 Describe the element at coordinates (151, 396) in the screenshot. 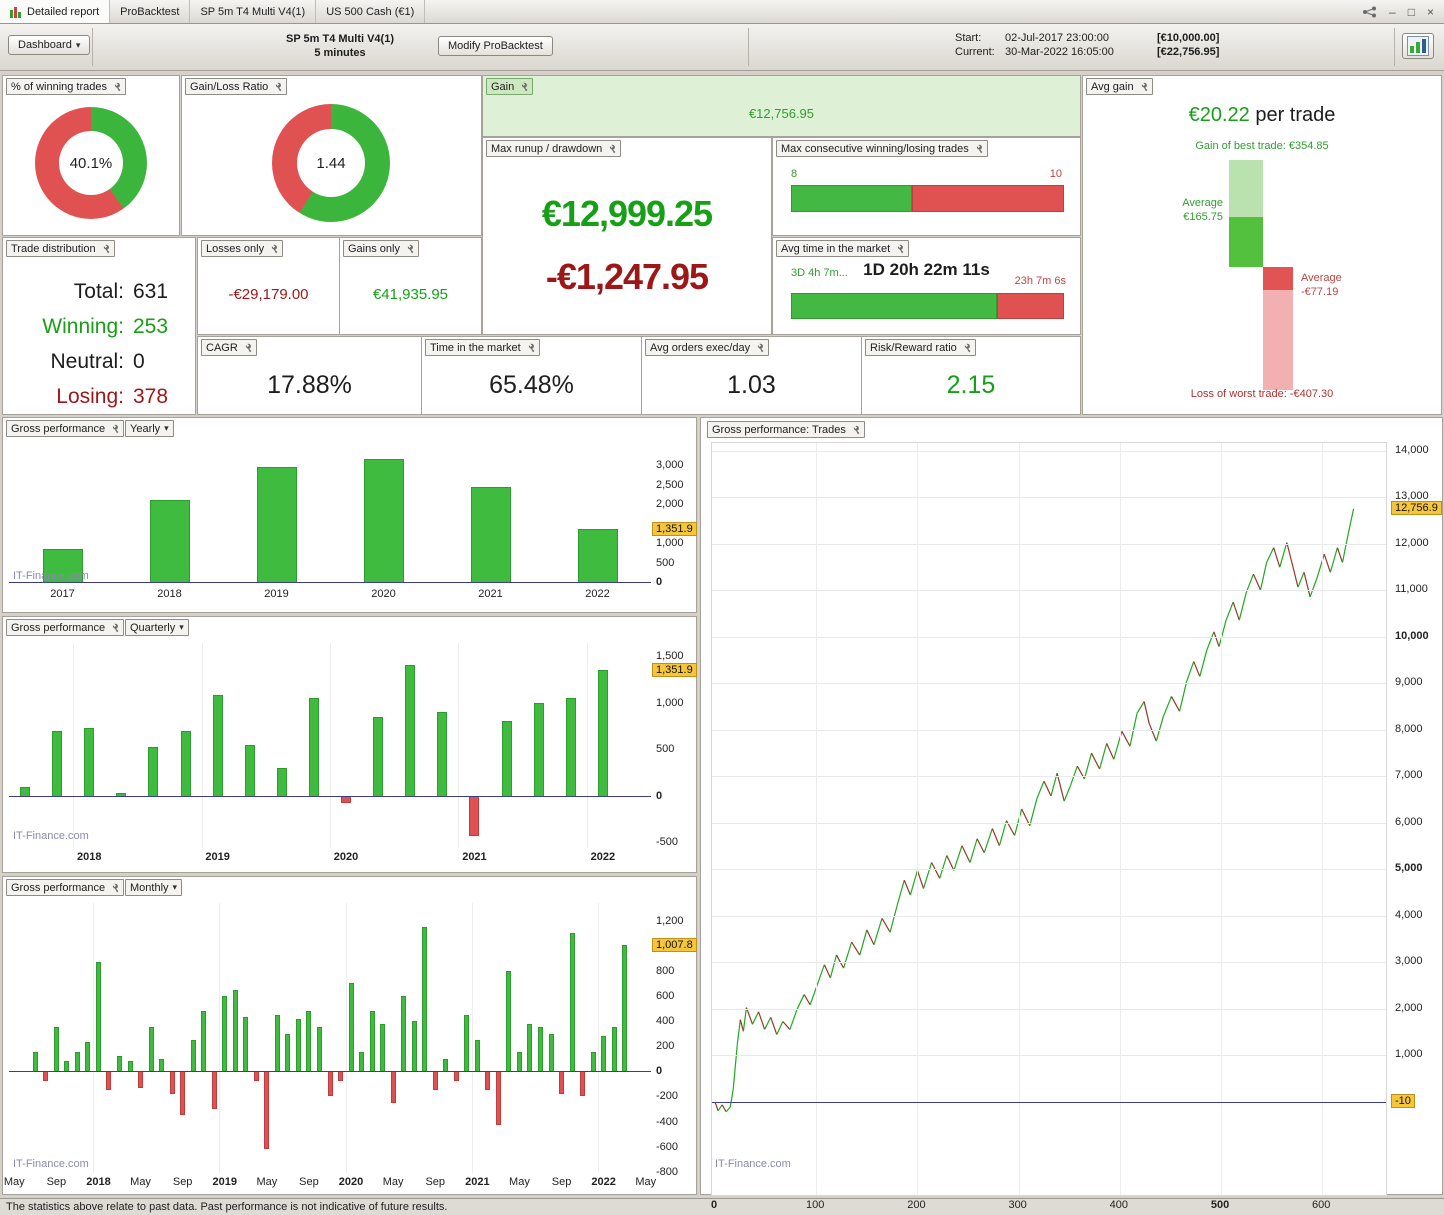

I see `losing-value: 378` at that location.